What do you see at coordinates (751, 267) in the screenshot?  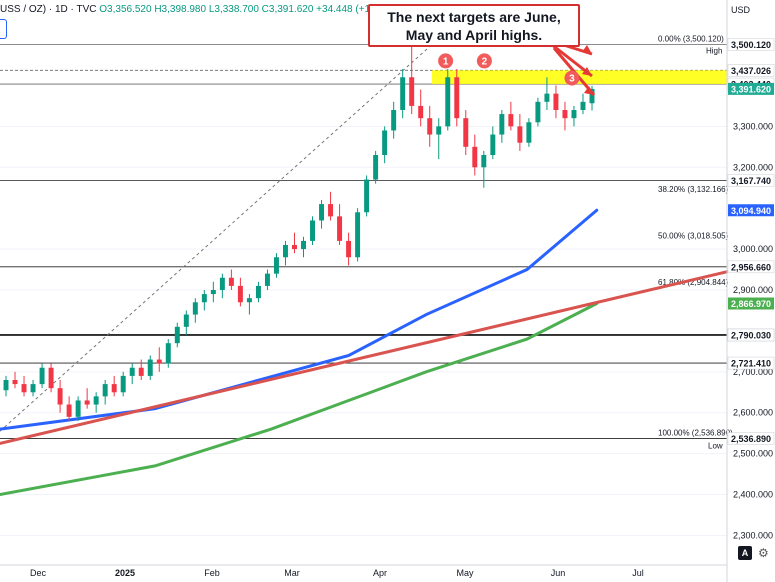 I see `price-label: 2,956.660` at bounding box center [751, 267].